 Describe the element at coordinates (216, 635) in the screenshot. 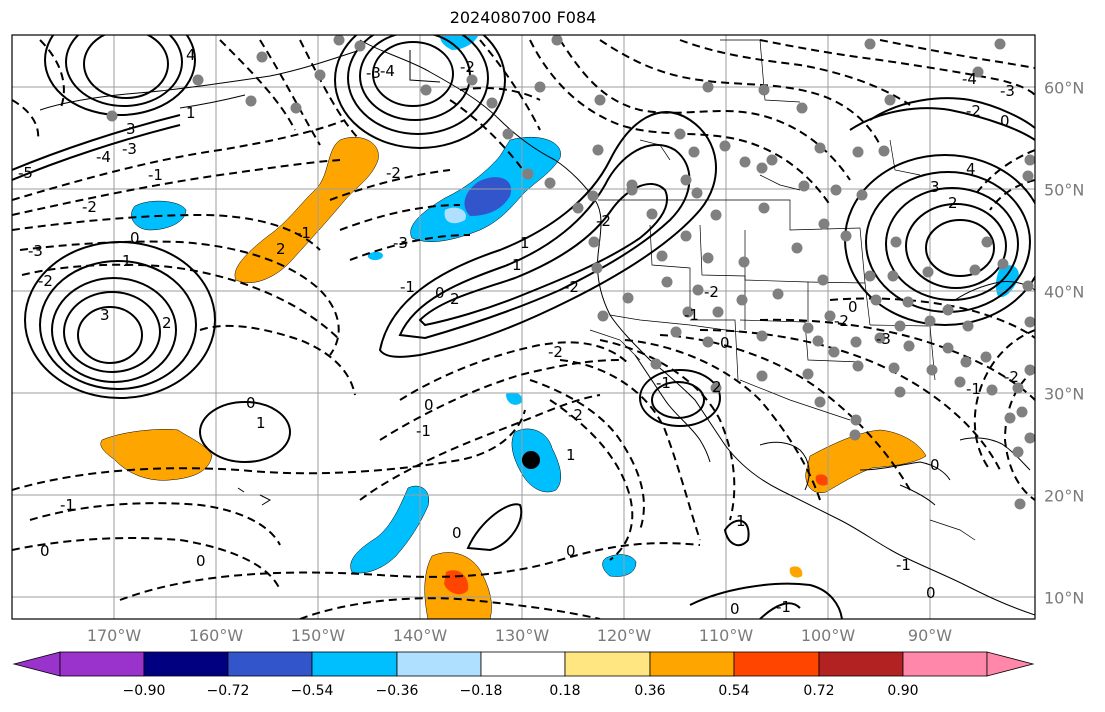

I see `lon-label: 160°W` at that location.